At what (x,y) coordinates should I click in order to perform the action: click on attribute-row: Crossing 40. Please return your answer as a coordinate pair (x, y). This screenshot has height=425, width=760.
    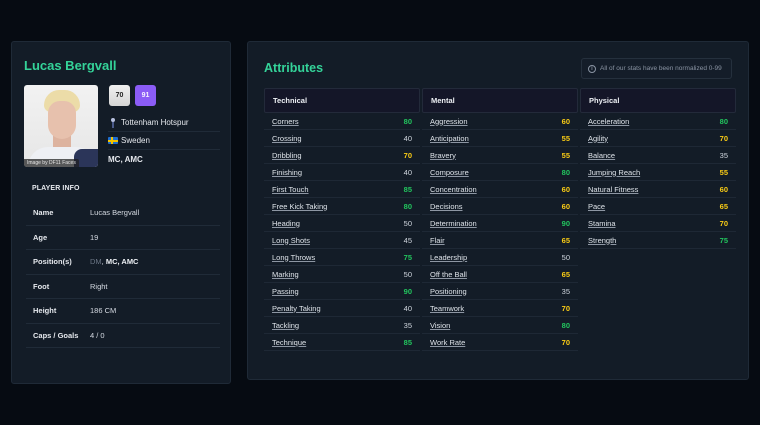
    Looking at the image, I should click on (342, 138).